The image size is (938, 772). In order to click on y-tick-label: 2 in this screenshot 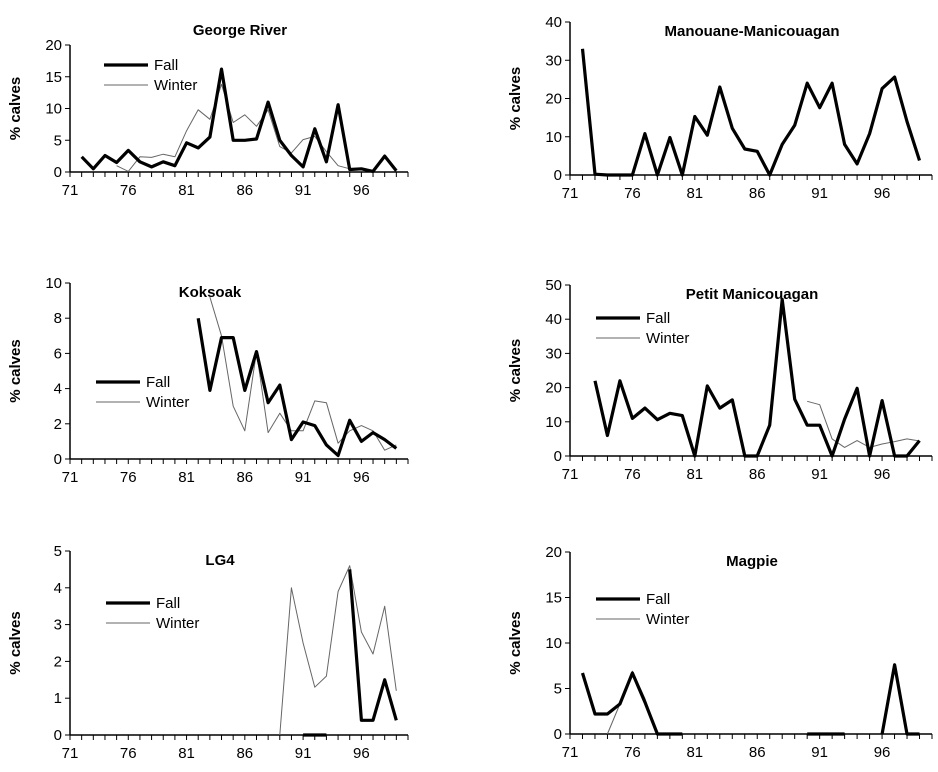, I will do `click(58, 424)`.